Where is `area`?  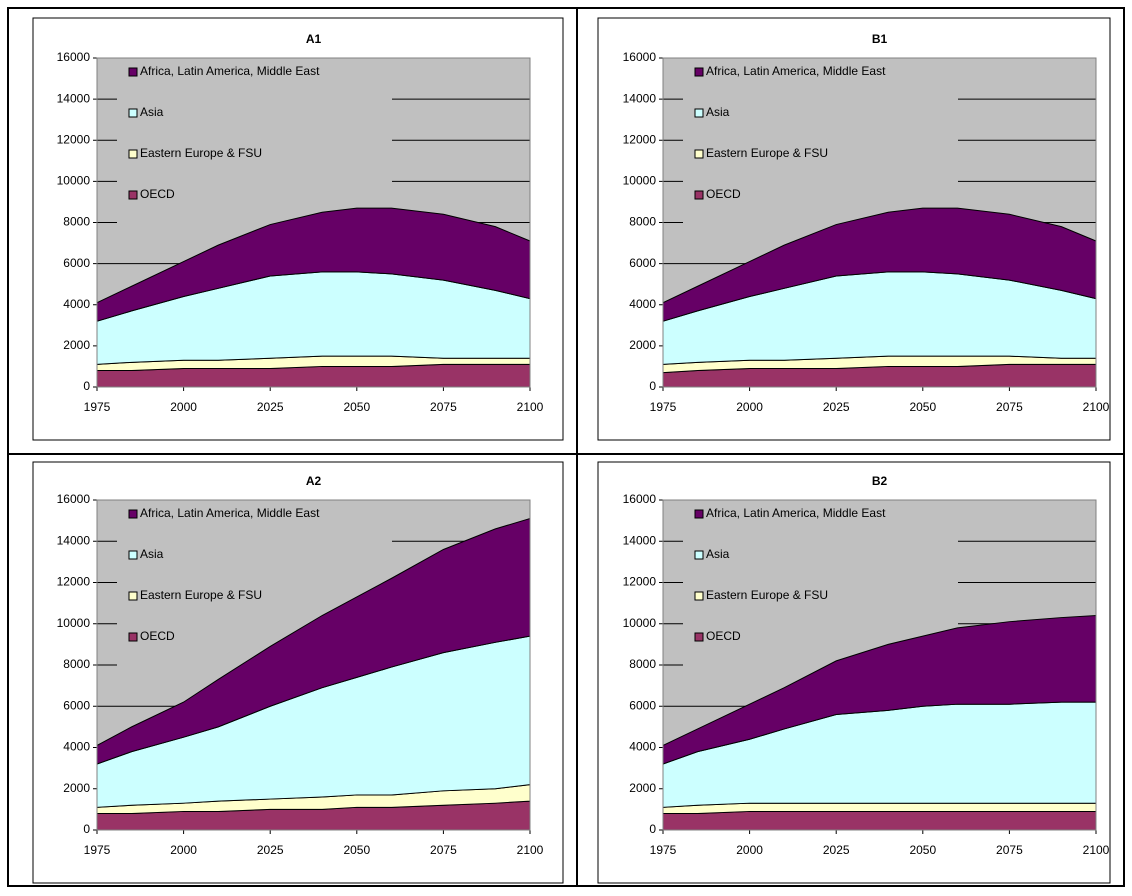 area is located at coordinates (879, 820).